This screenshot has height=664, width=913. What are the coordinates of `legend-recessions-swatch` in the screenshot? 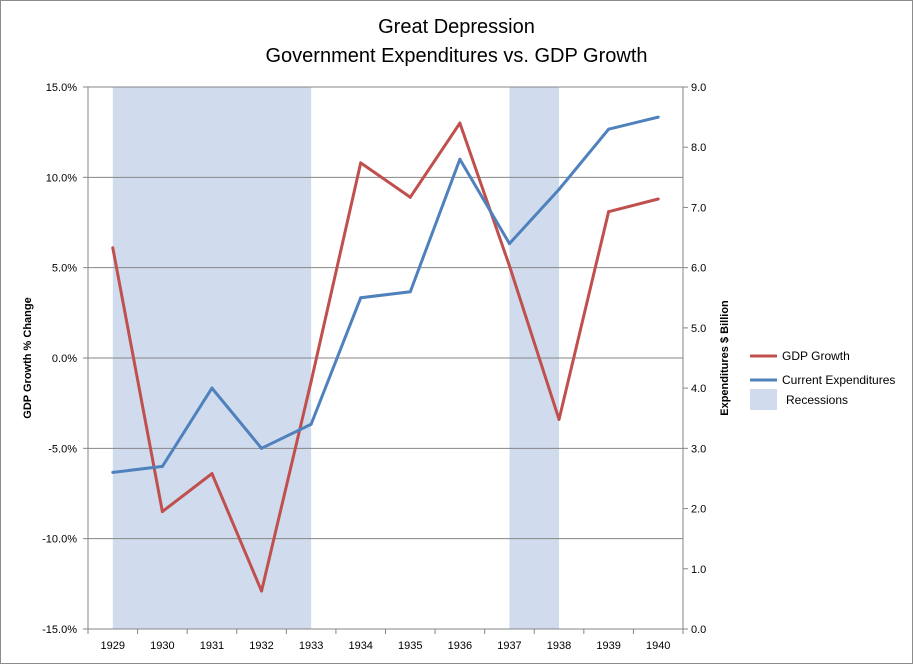 It's located at (763, 399).